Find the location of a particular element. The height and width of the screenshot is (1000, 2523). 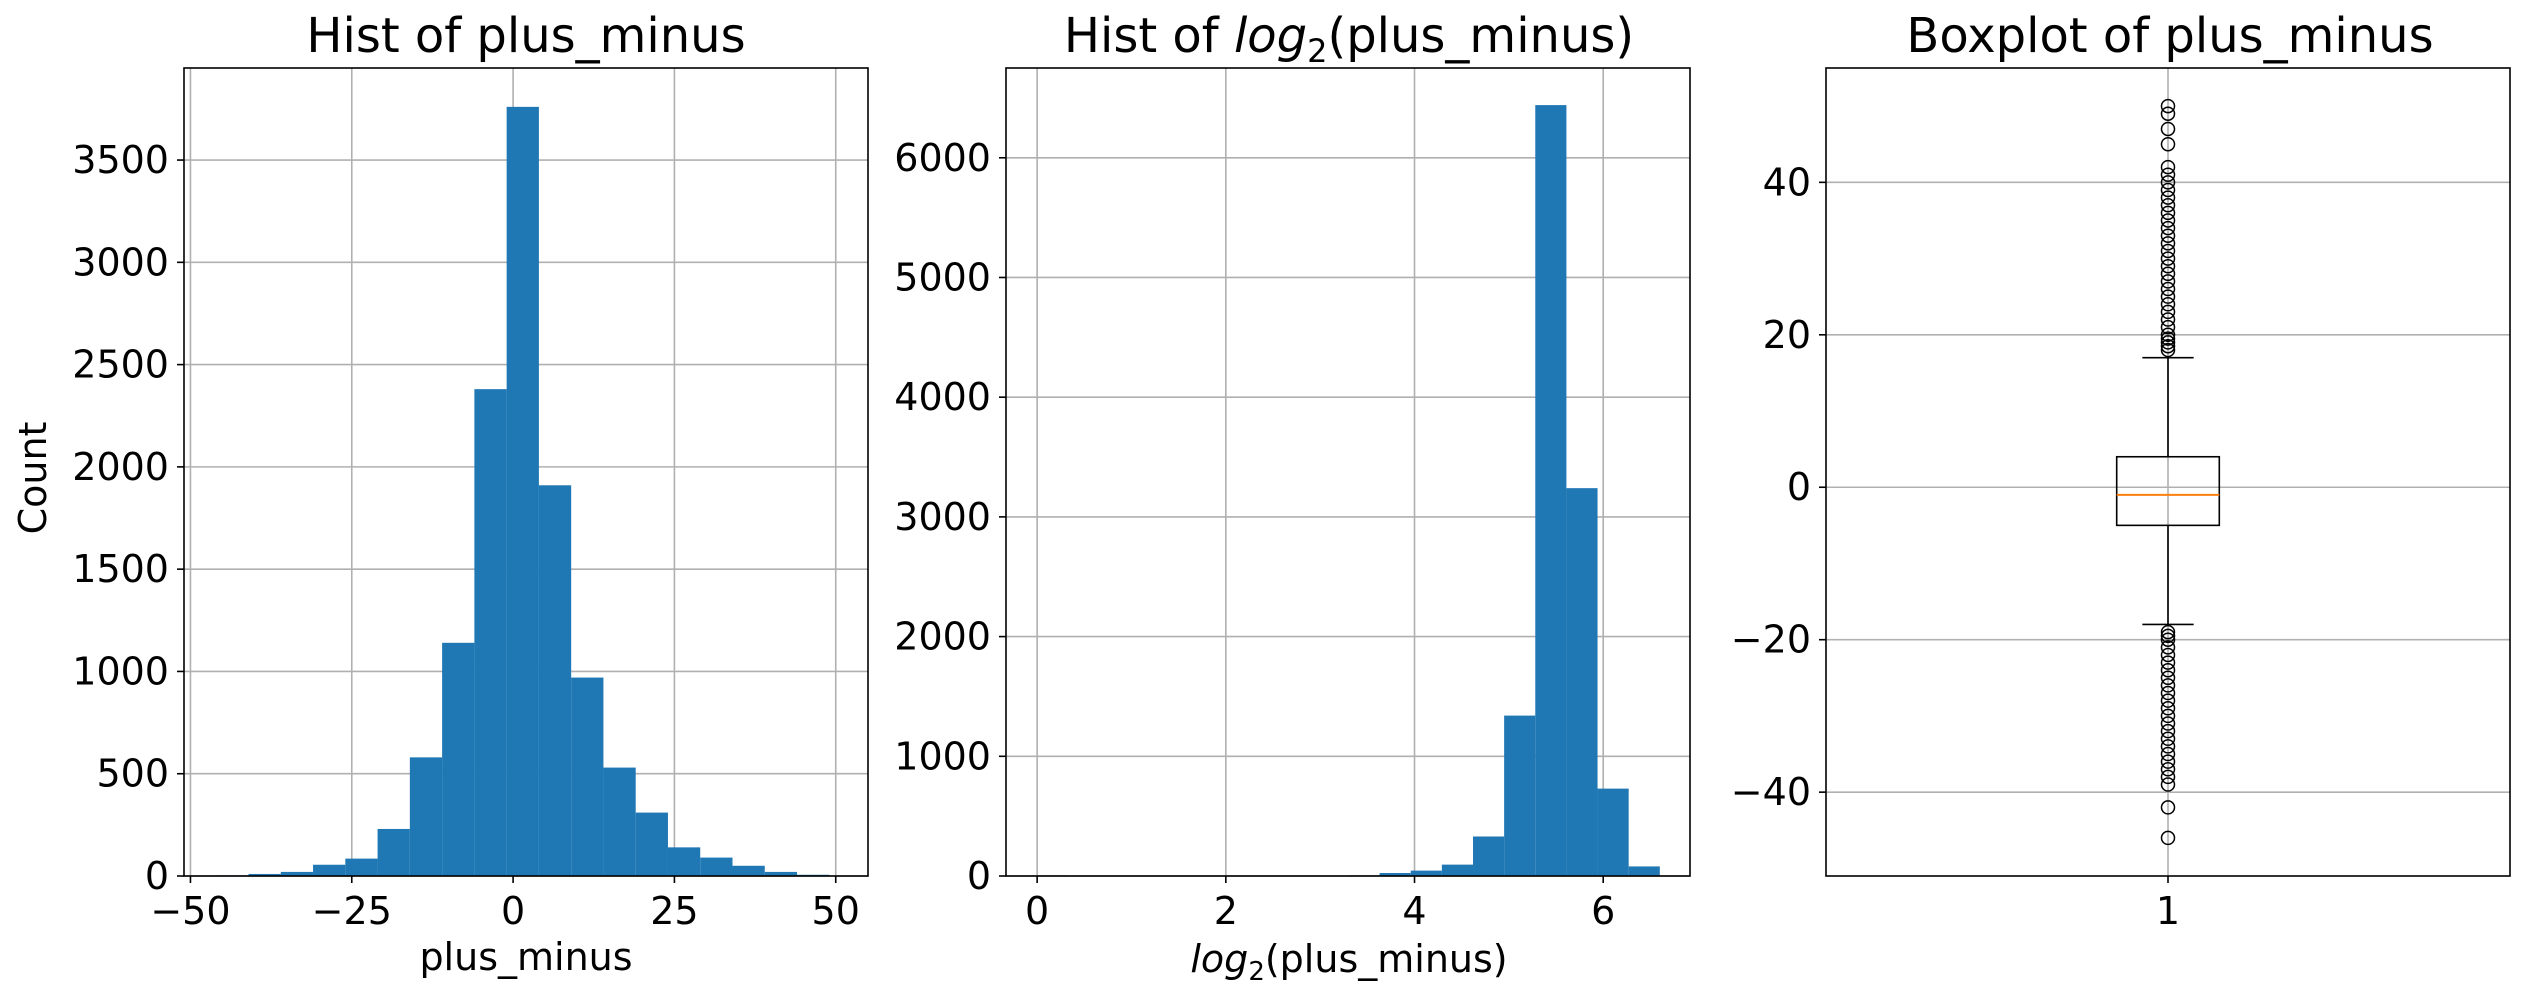

boxplot is located at coordinates (2168, 472).